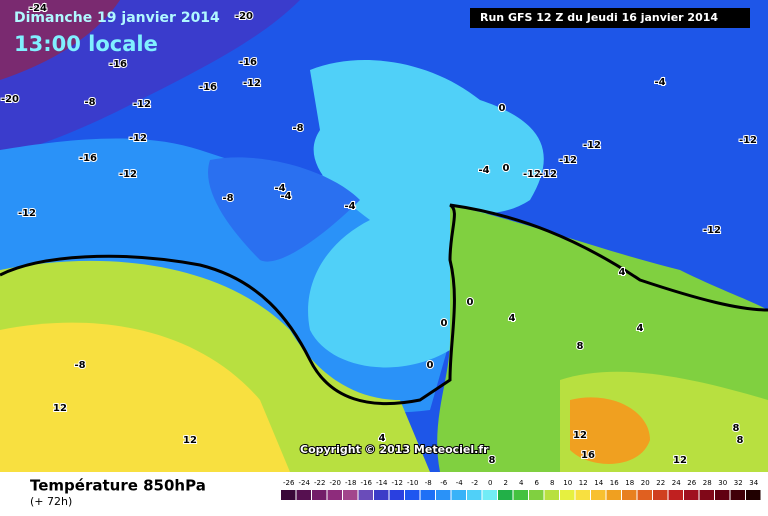 Image resolution: width=768 pixels, height=516 pixels. Describe the element at coordinates (629, 483) in the screenshot. I see `legend-label: 18` at that location.